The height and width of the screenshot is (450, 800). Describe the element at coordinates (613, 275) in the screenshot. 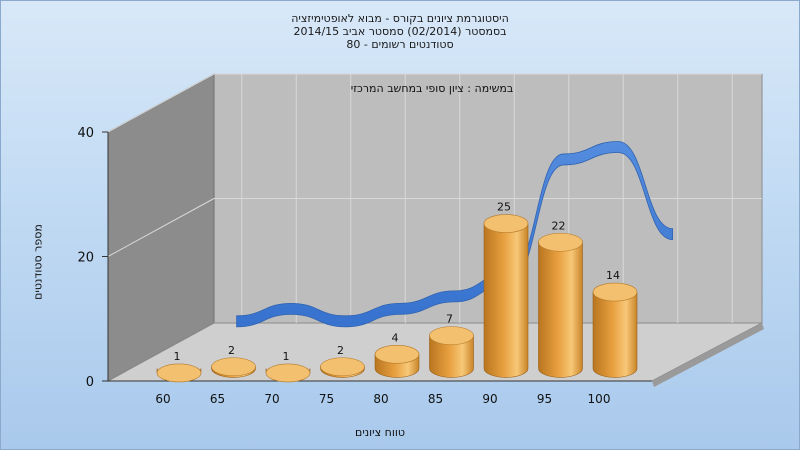

I see `bar-value-label-100: 14` at that location.